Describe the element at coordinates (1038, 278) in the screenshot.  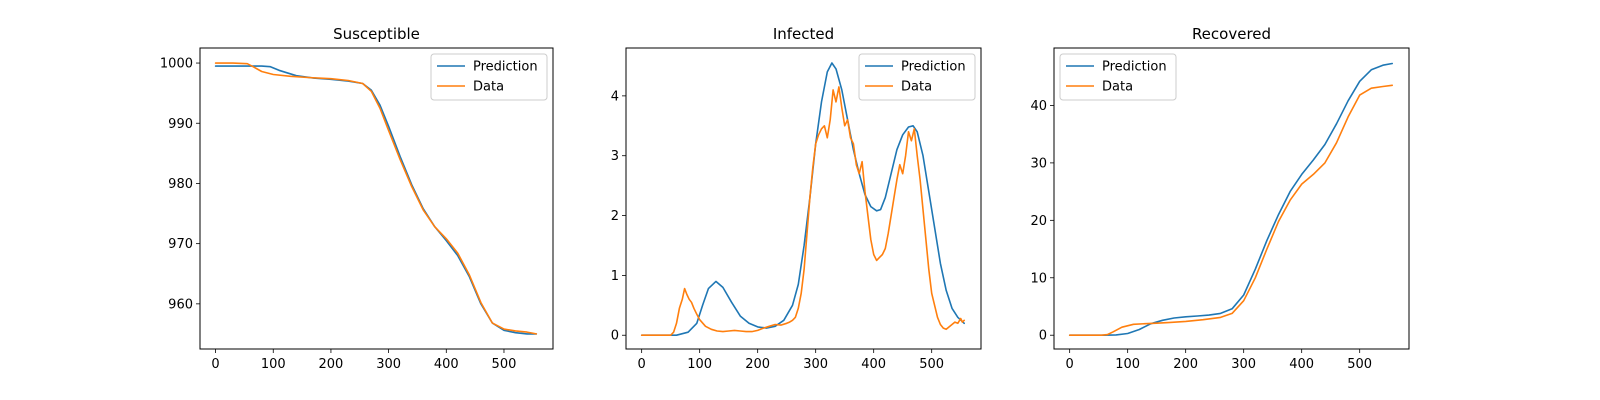
I see `y-tick-label: 10` at that location.